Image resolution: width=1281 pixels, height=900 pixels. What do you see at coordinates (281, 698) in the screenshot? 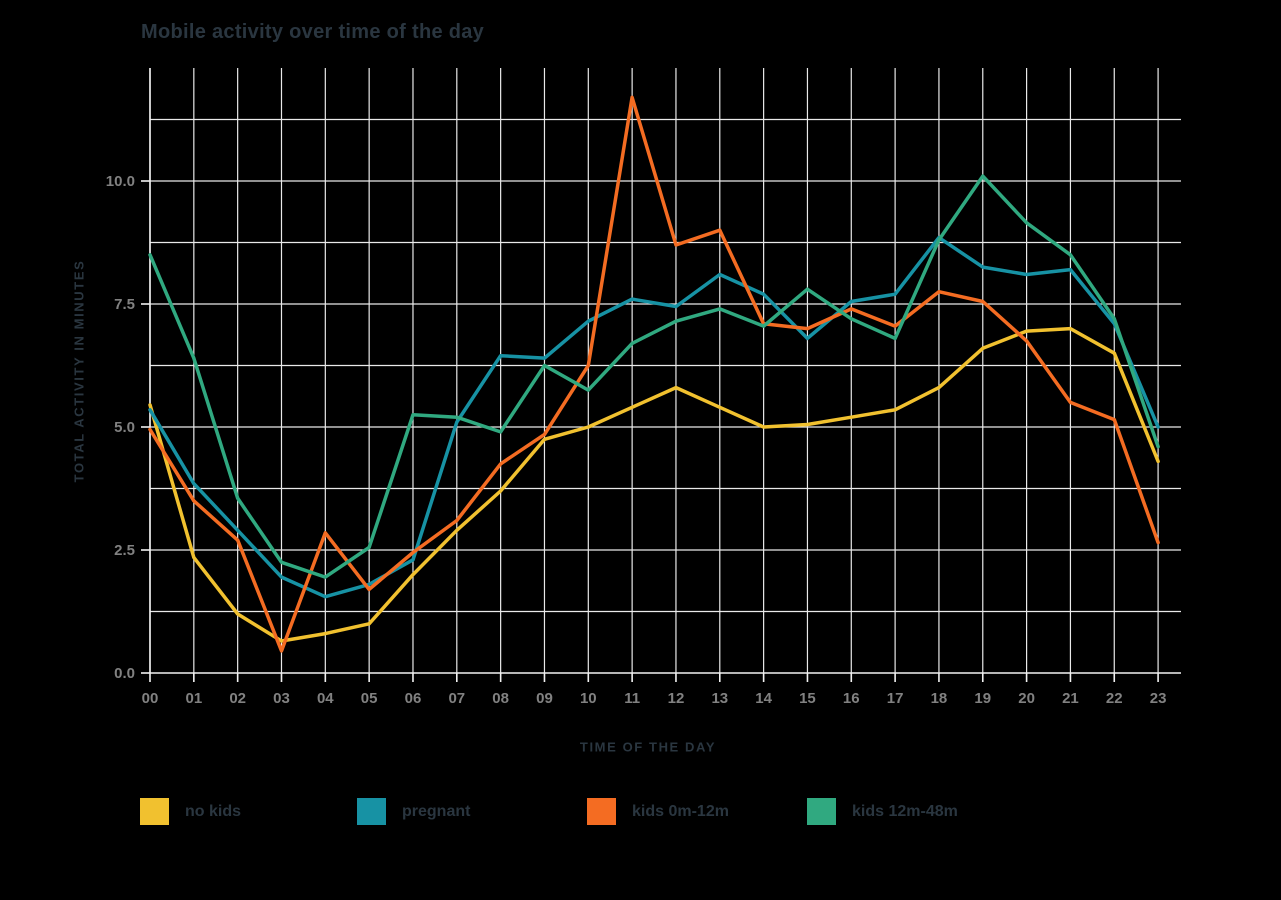
I see `x-tick-label: 03` at bounding box center [281, 698].